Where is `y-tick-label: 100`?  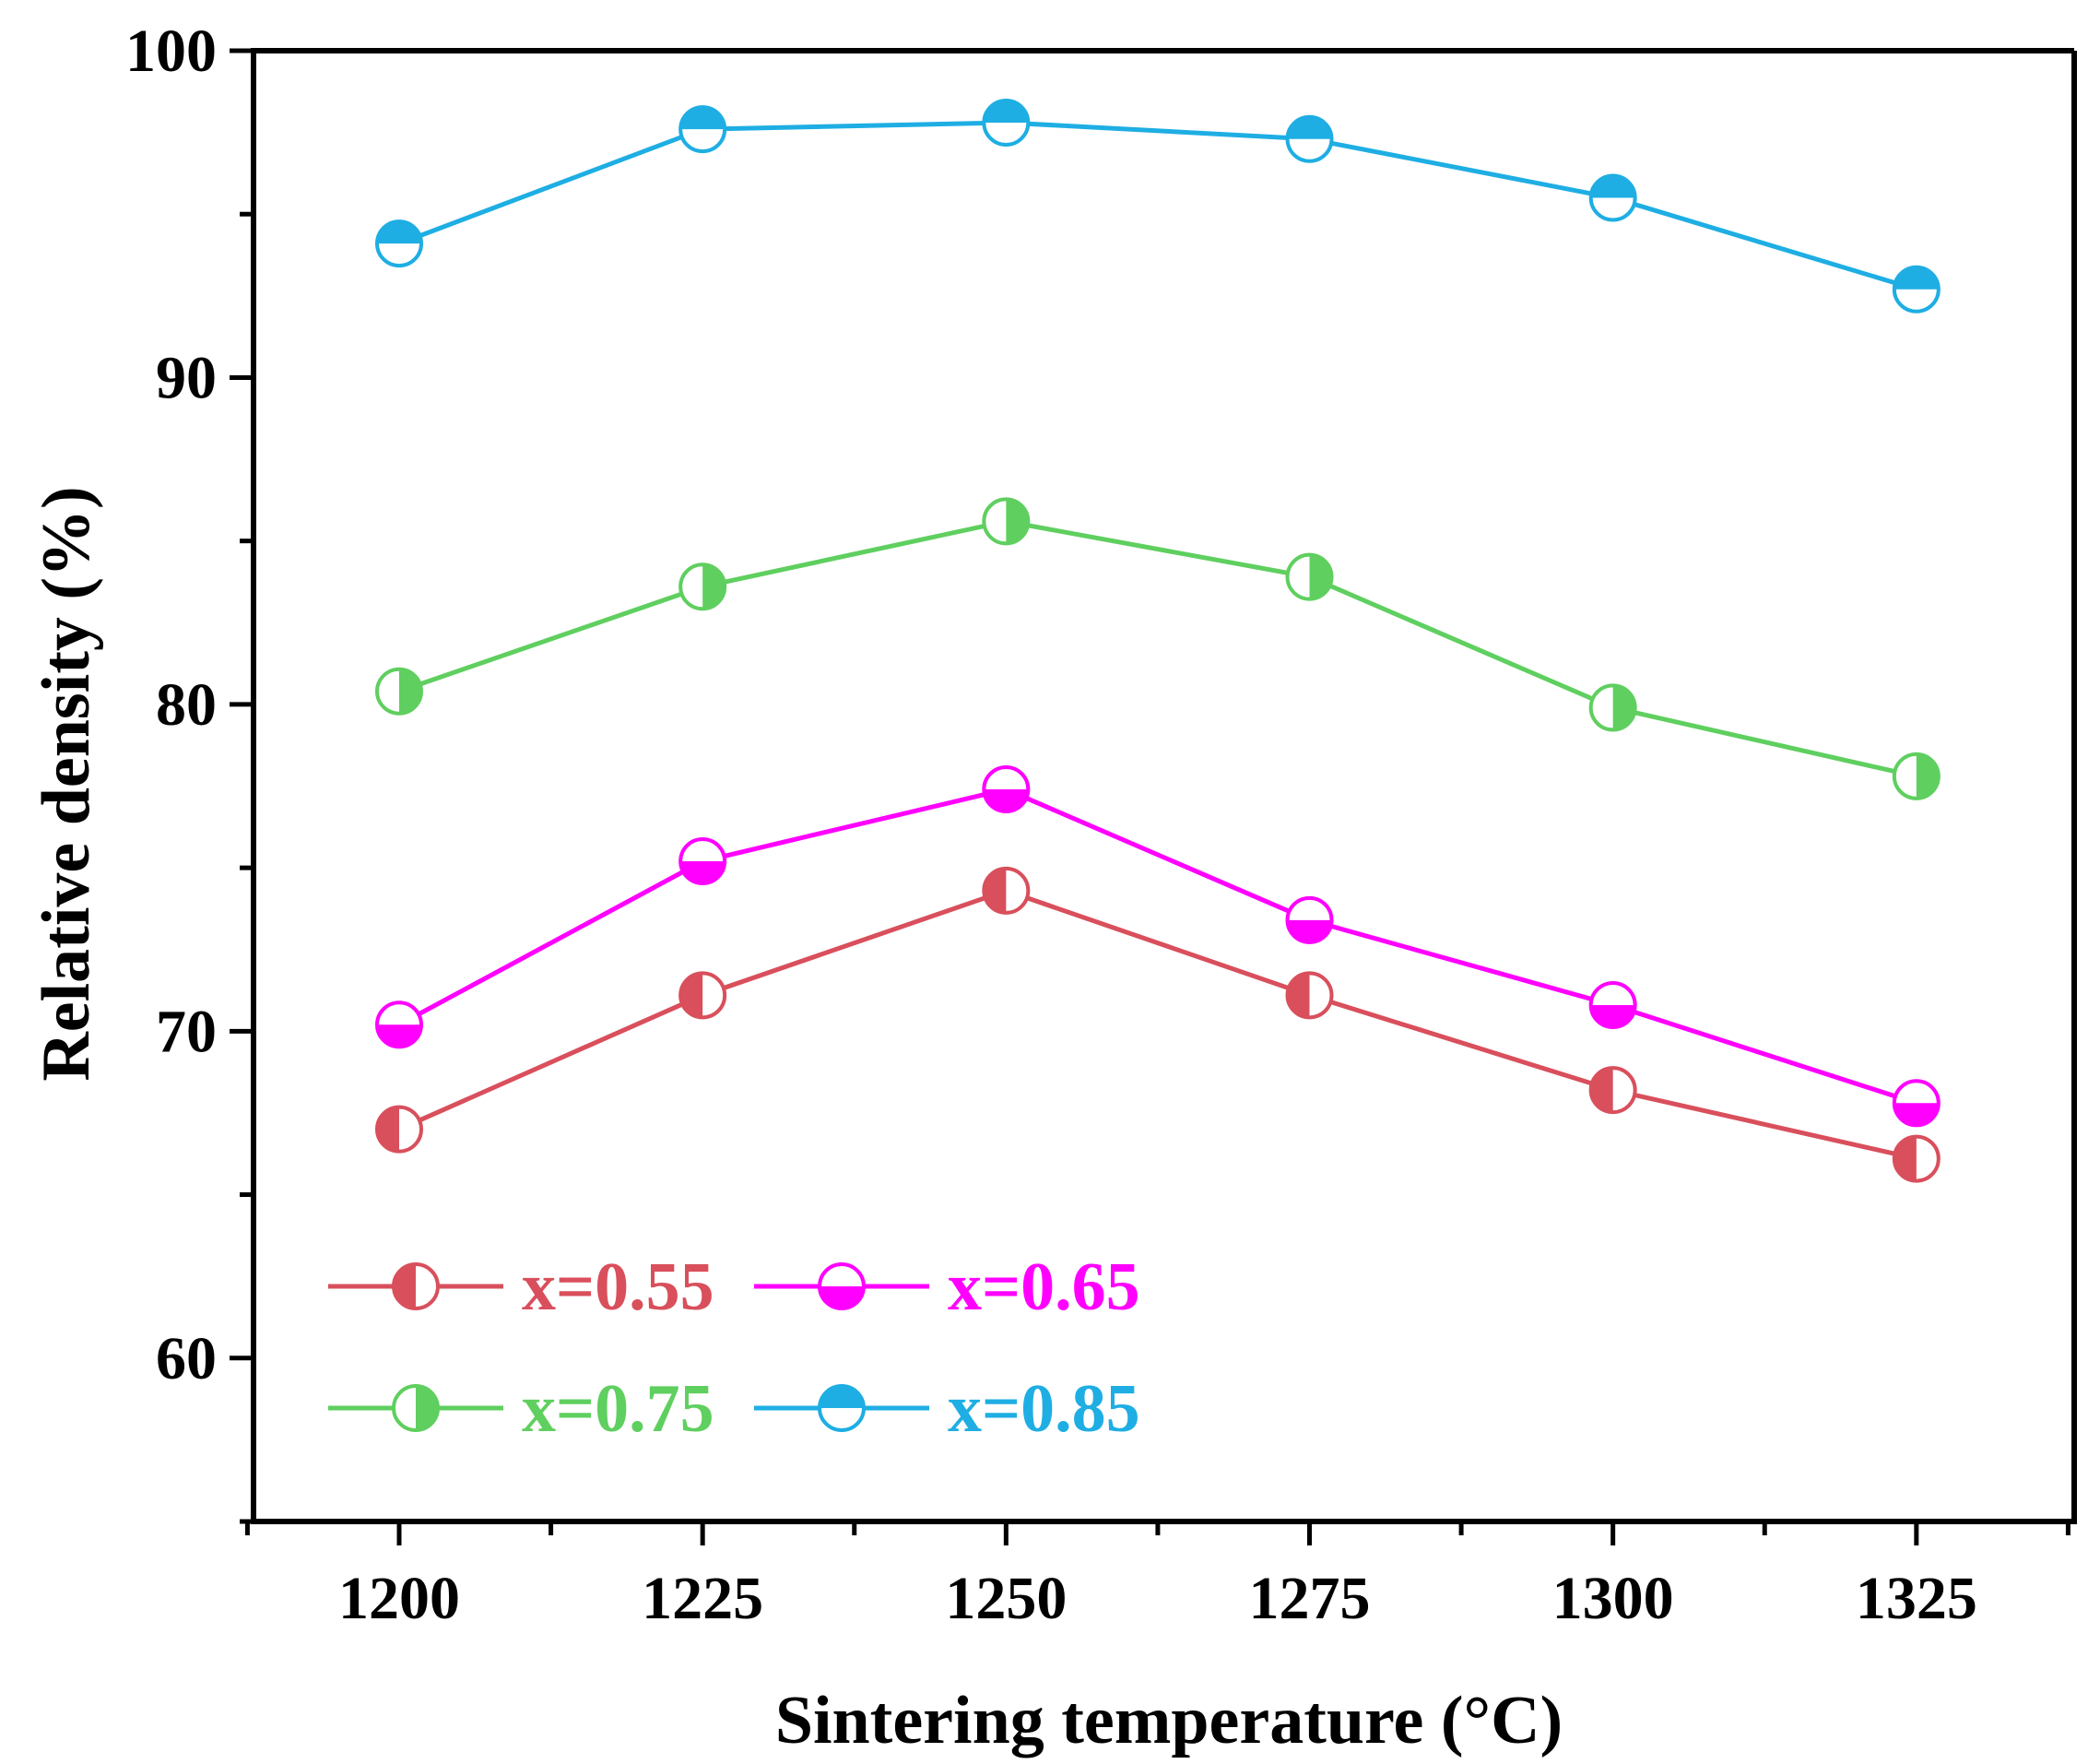
y-tick-label: 100 is located at coordinates (171, 51).